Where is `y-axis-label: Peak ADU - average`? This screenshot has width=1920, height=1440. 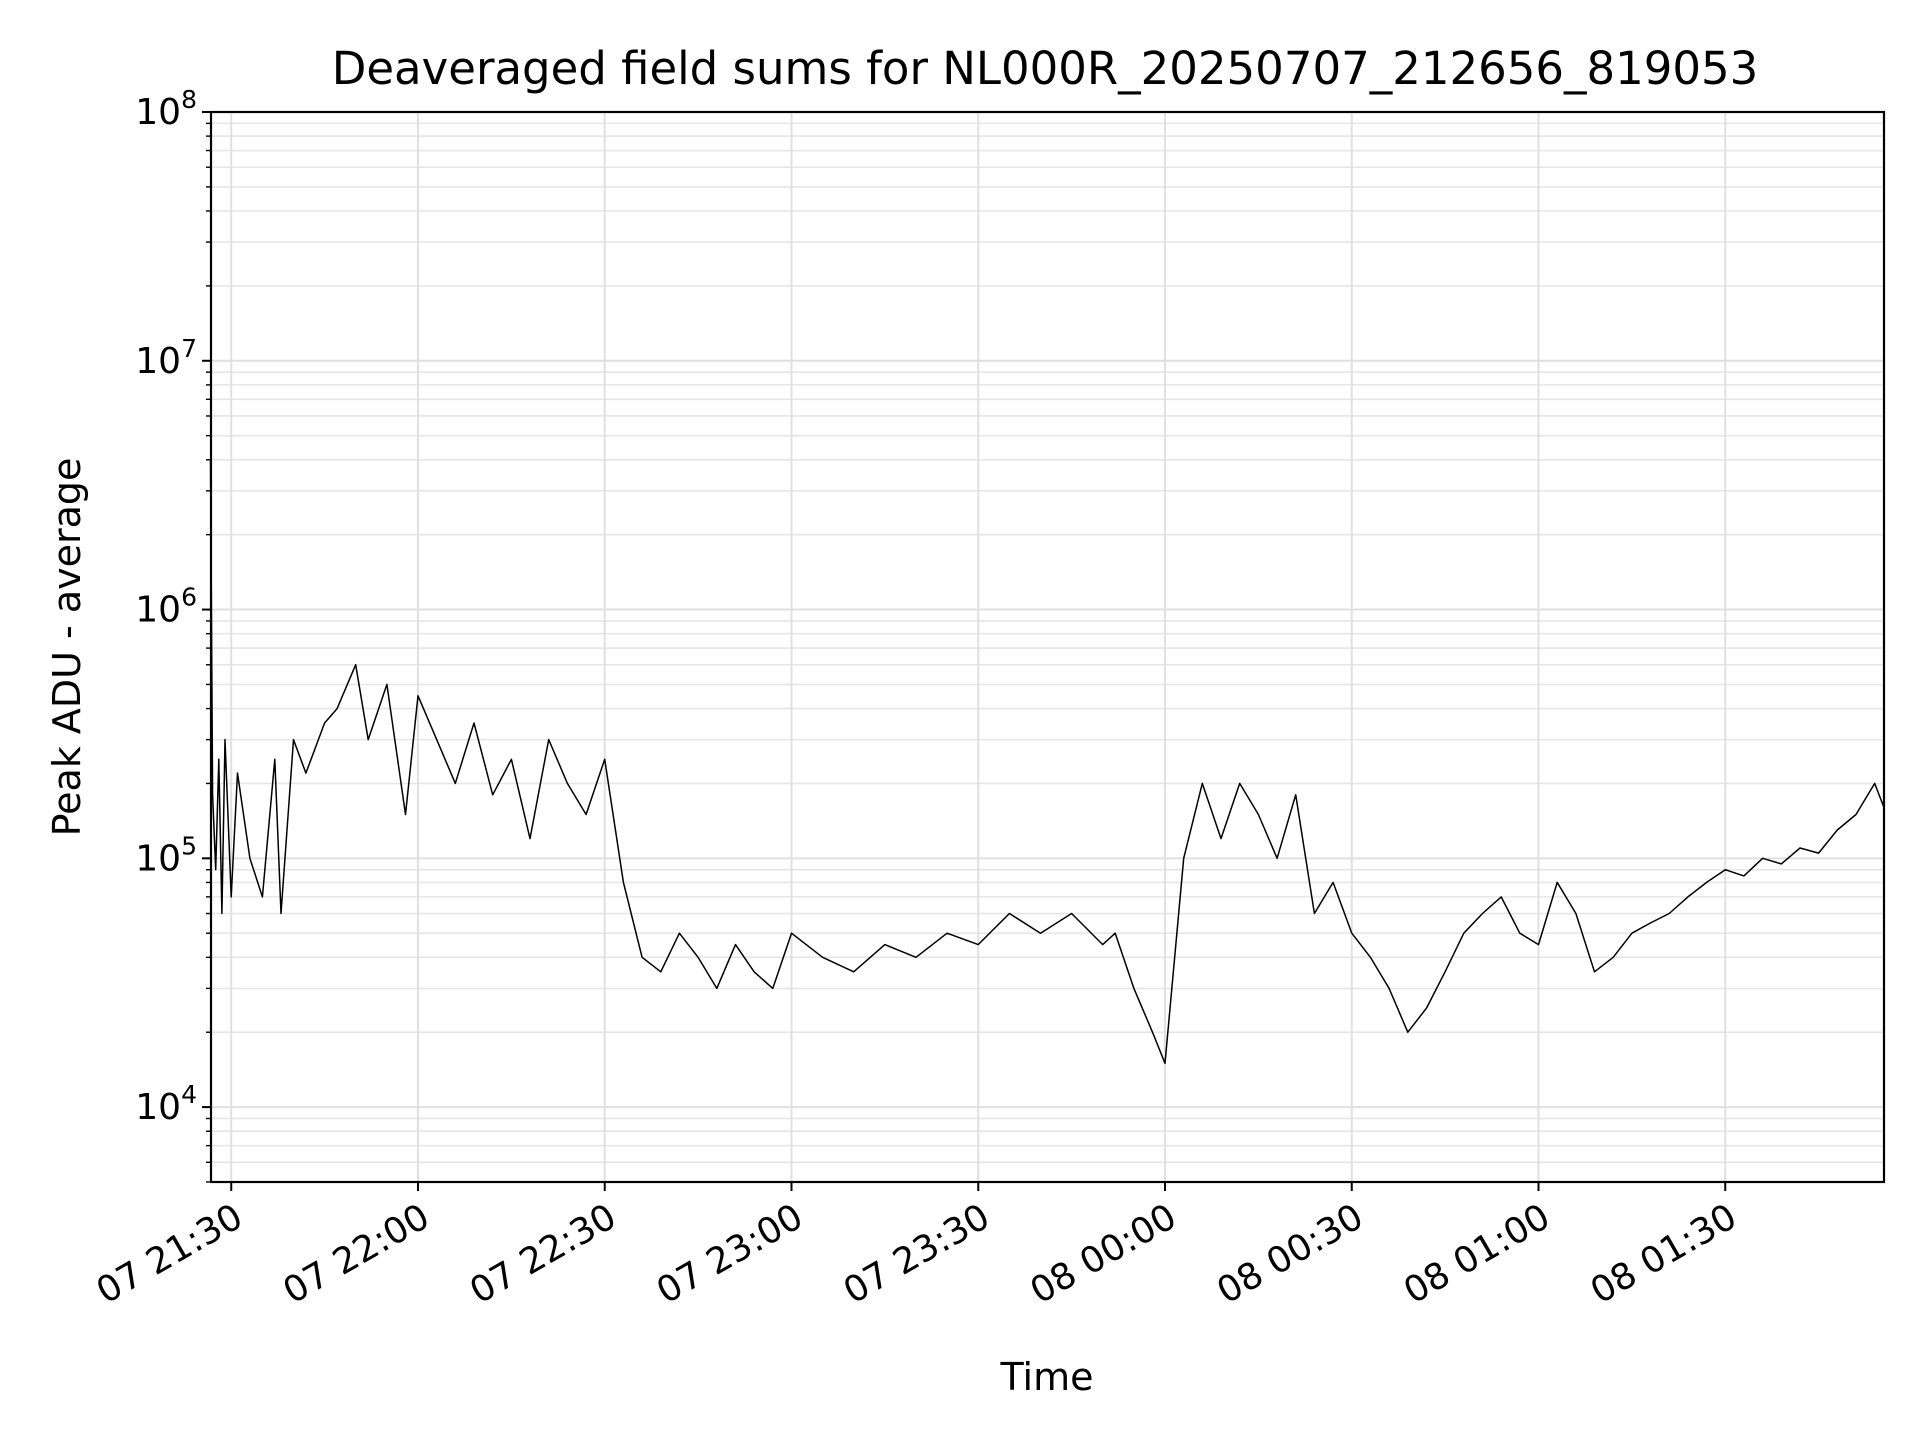 y-axis-label: Peak ADU - average is located at coordinates (67, 647).